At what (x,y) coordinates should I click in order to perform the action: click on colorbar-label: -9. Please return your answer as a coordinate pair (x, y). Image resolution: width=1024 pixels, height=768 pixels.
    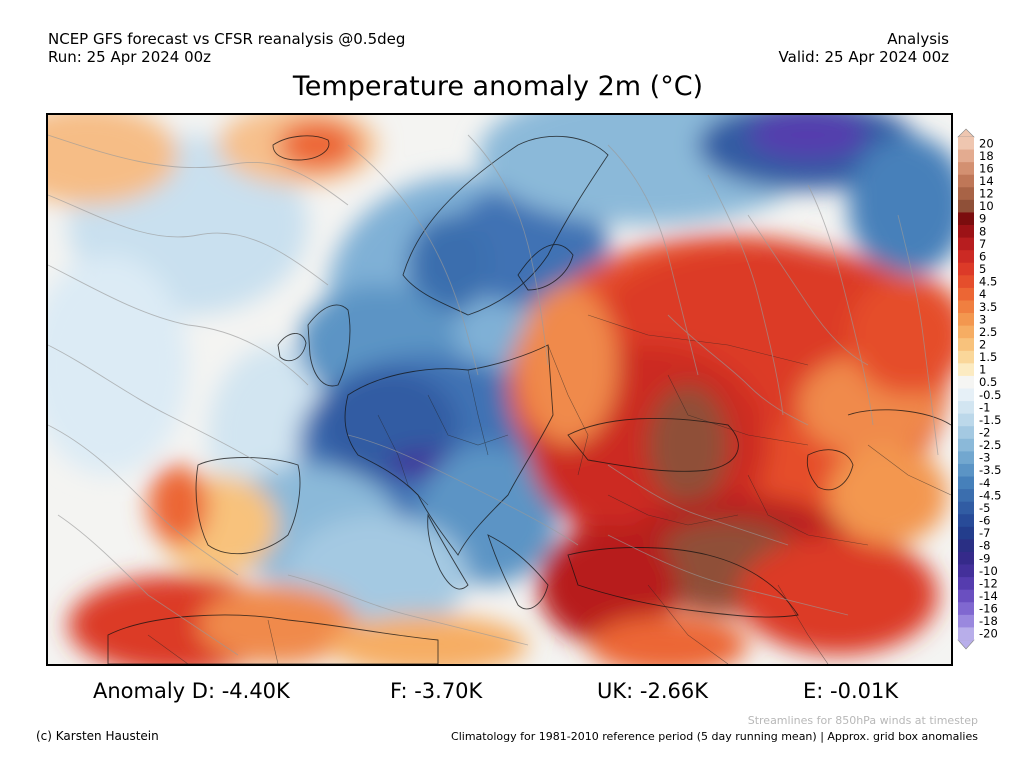
    Looking at the image, I should click on (984, 558).